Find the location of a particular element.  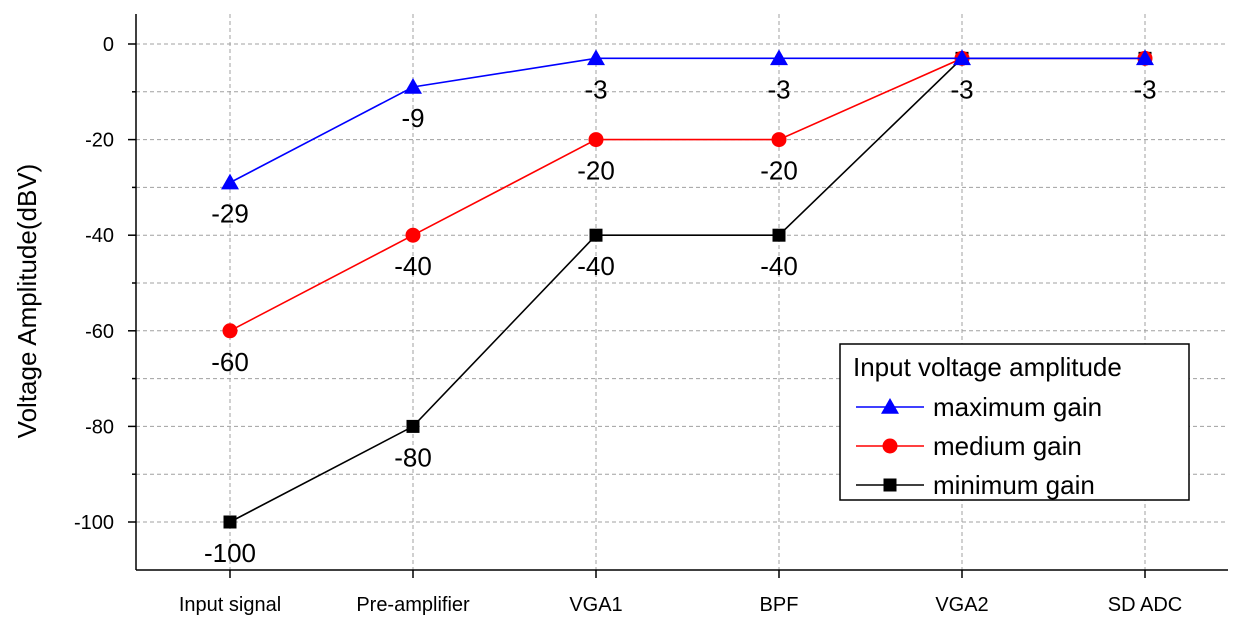

x-tick-label: Pre-amplifier is located at coordinates (413, 605).